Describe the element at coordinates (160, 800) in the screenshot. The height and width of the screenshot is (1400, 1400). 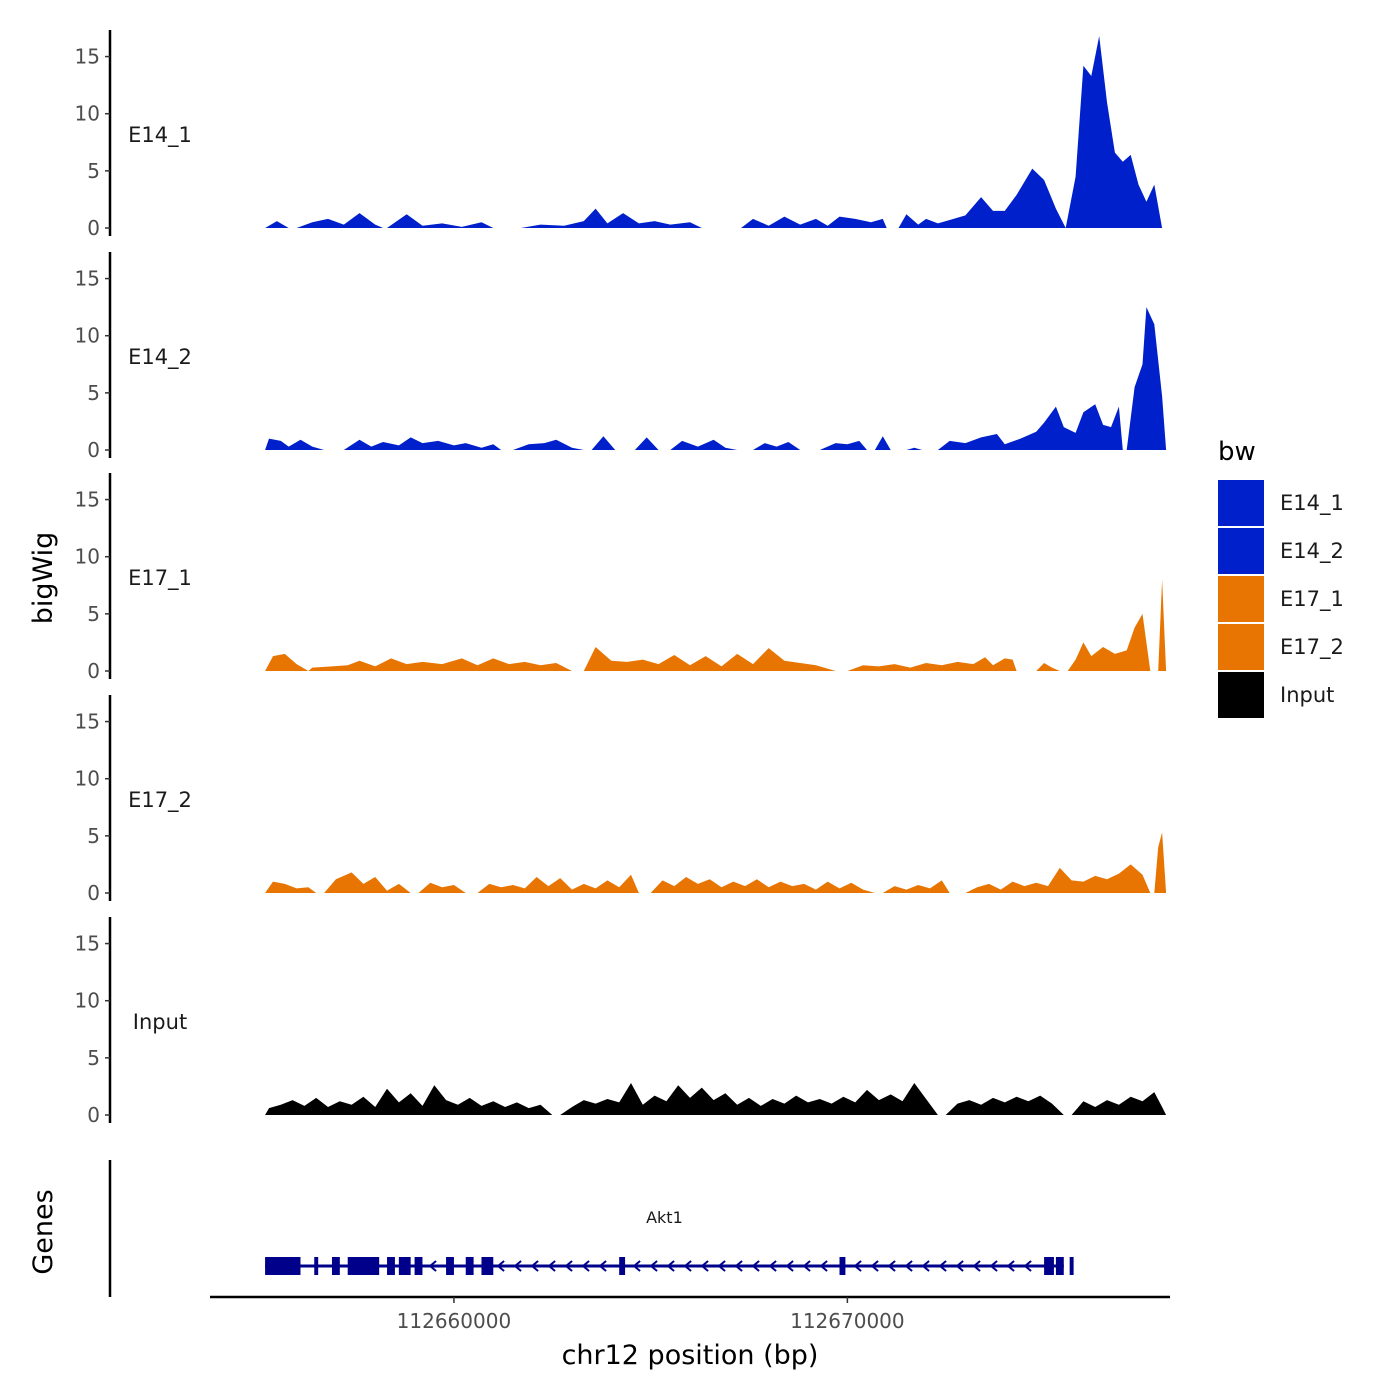
I see `track-label: E17_2` at that location.